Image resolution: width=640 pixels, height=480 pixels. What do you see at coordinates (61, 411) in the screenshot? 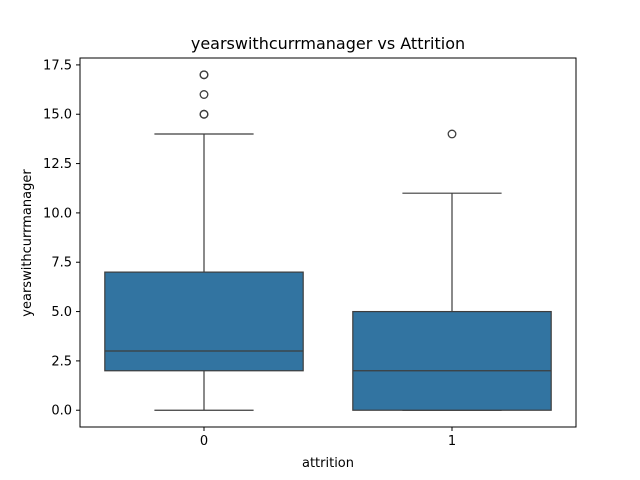
I see `y-tick-label: 0.0` at bounding box center [61, 411].